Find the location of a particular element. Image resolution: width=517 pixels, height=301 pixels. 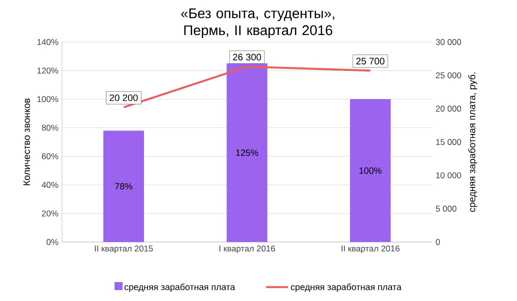

data-label: 100% is located at coordinates (371, 170).